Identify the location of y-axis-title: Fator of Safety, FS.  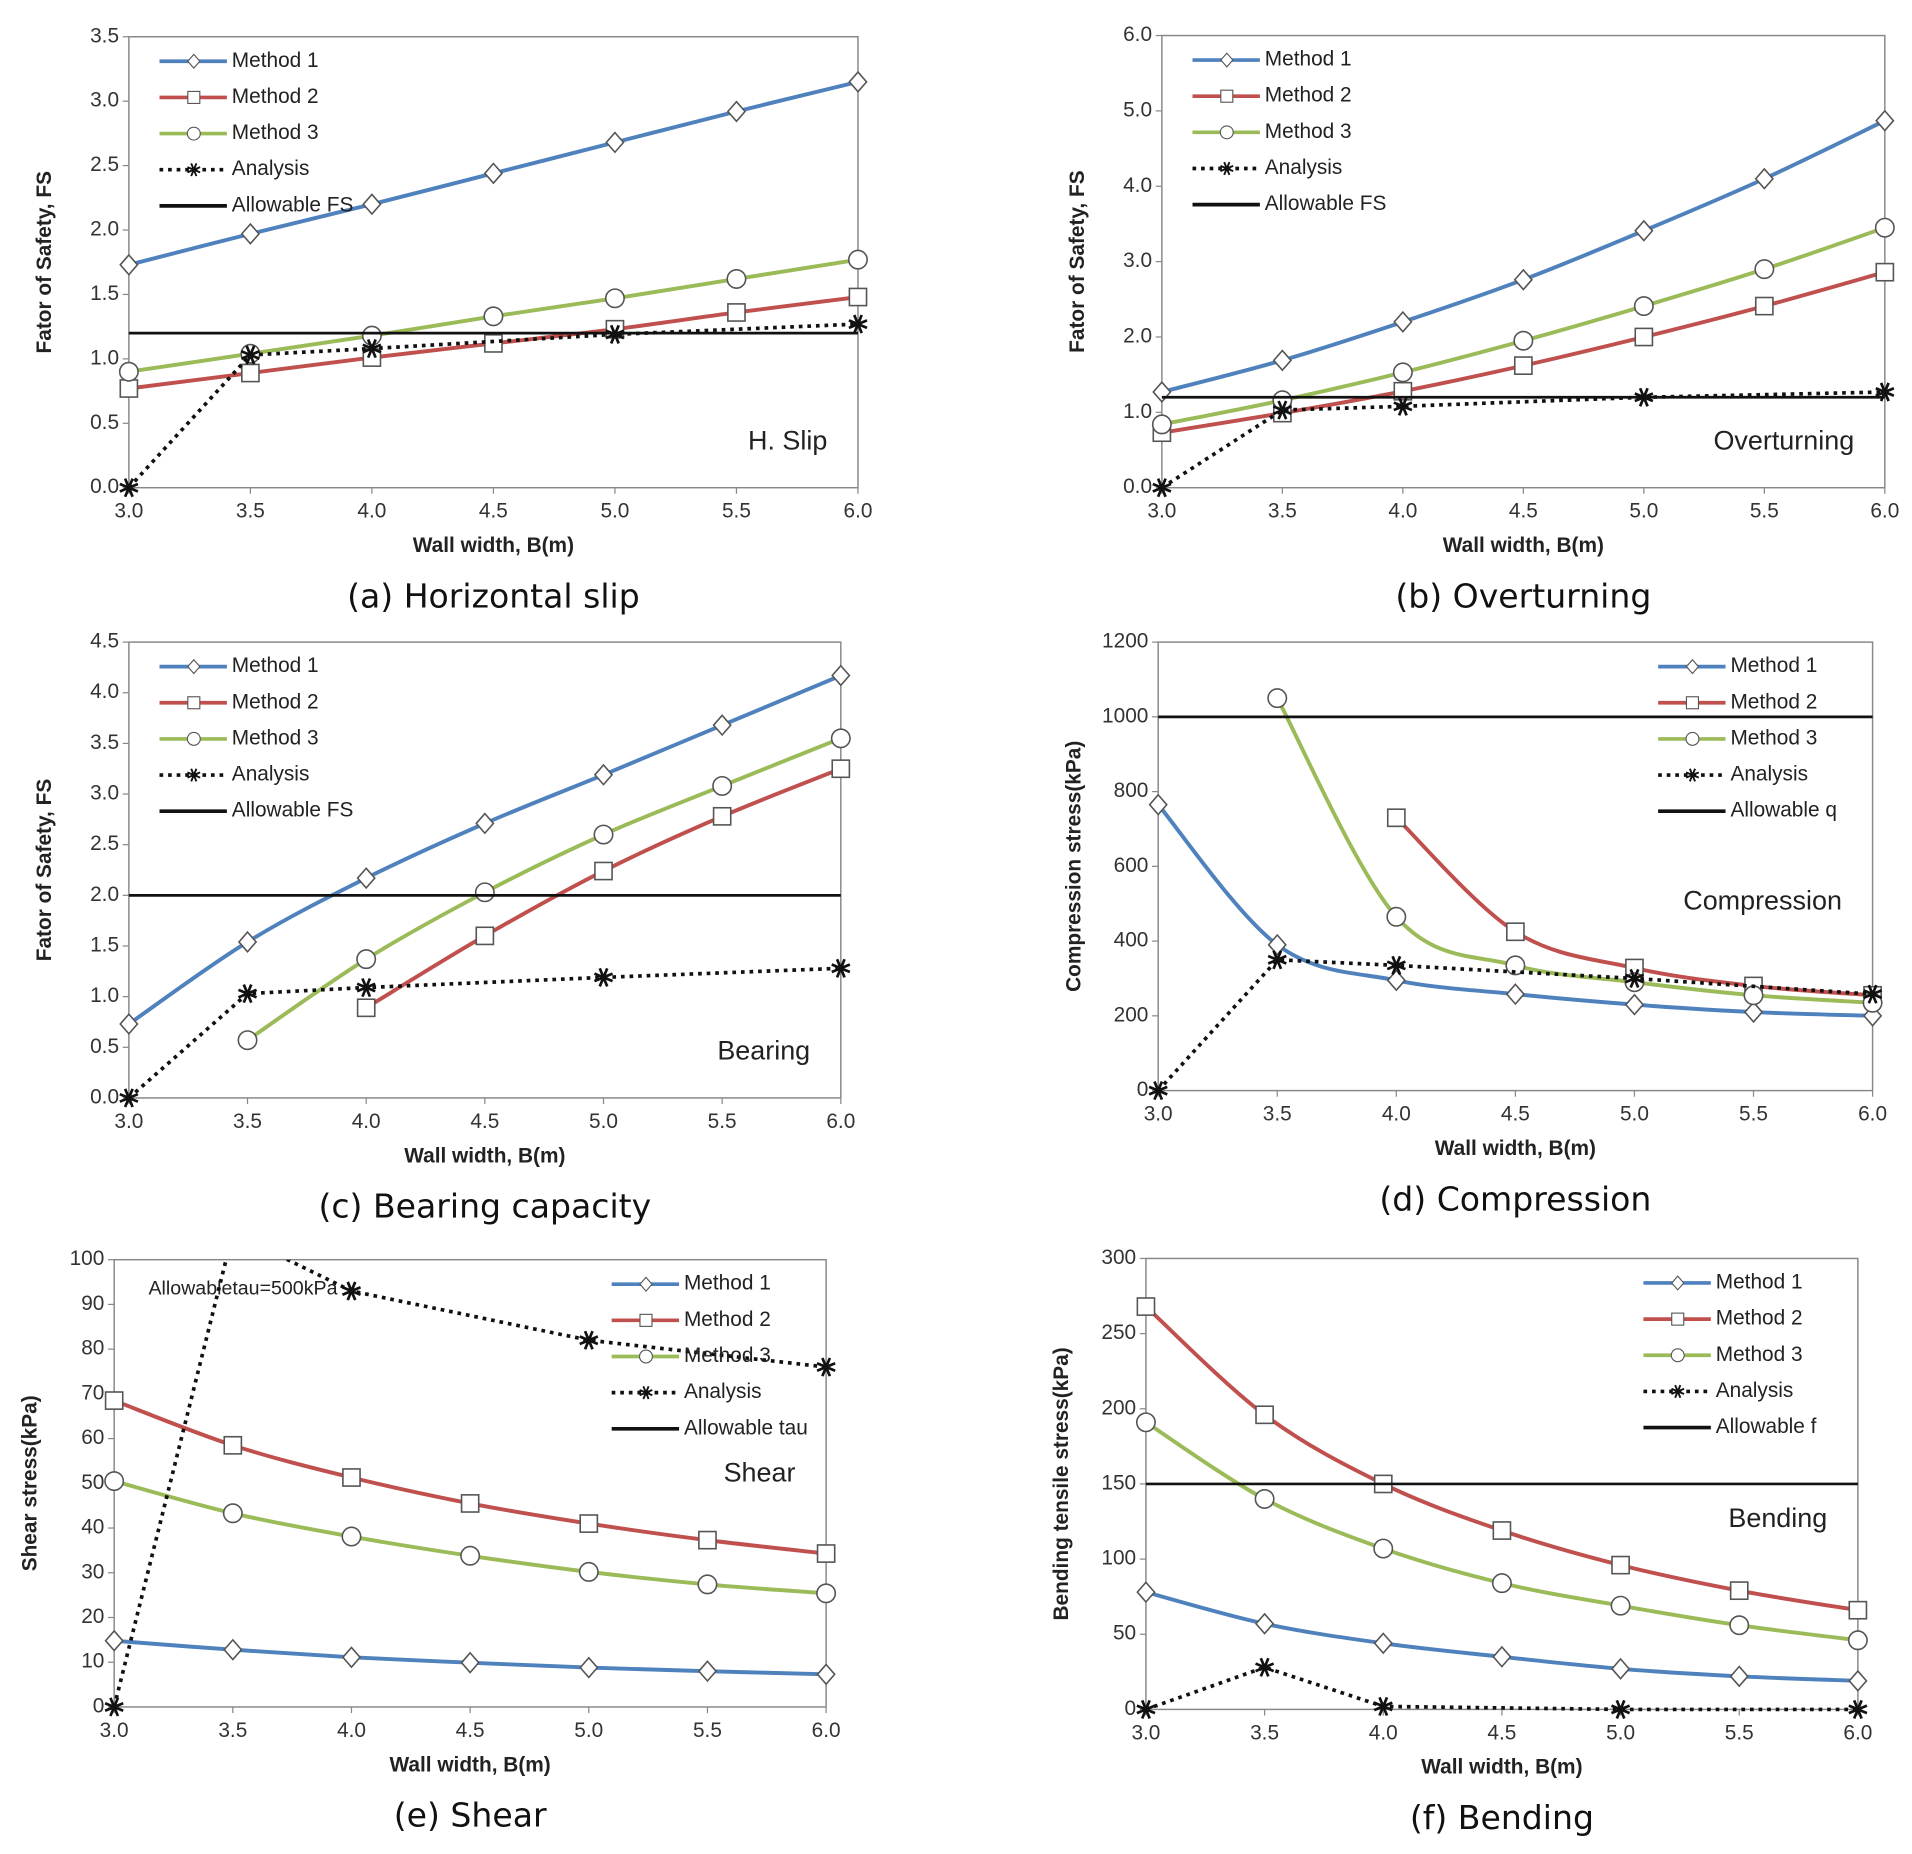
(1077, 261).